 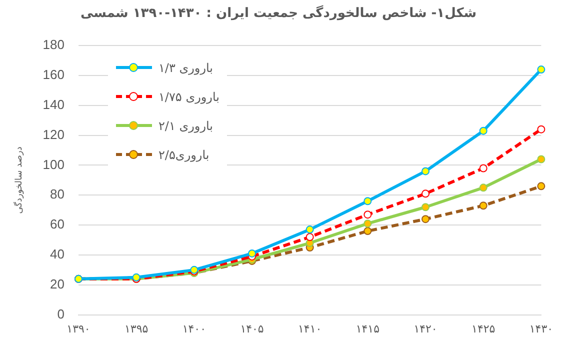 What do you see at coordinates (184, 155) in the screenshot?
I see `legend-label: باروری۲/۵` at bounding box center [184, 155].